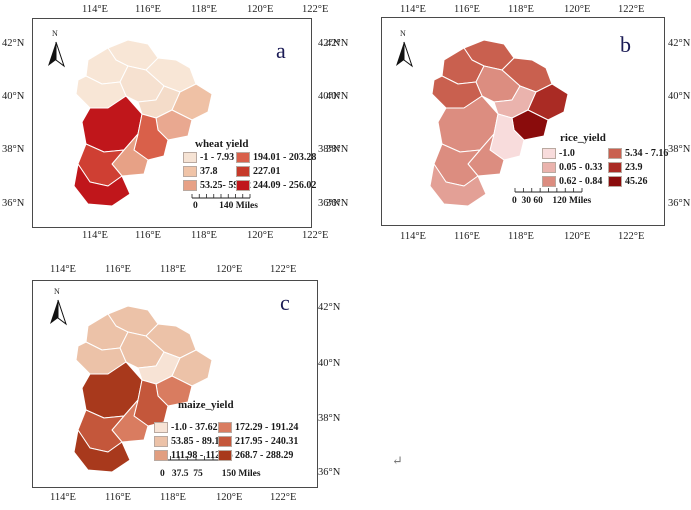  I want to click on legend-label: 53.25- 59.02, so click(225, 185).